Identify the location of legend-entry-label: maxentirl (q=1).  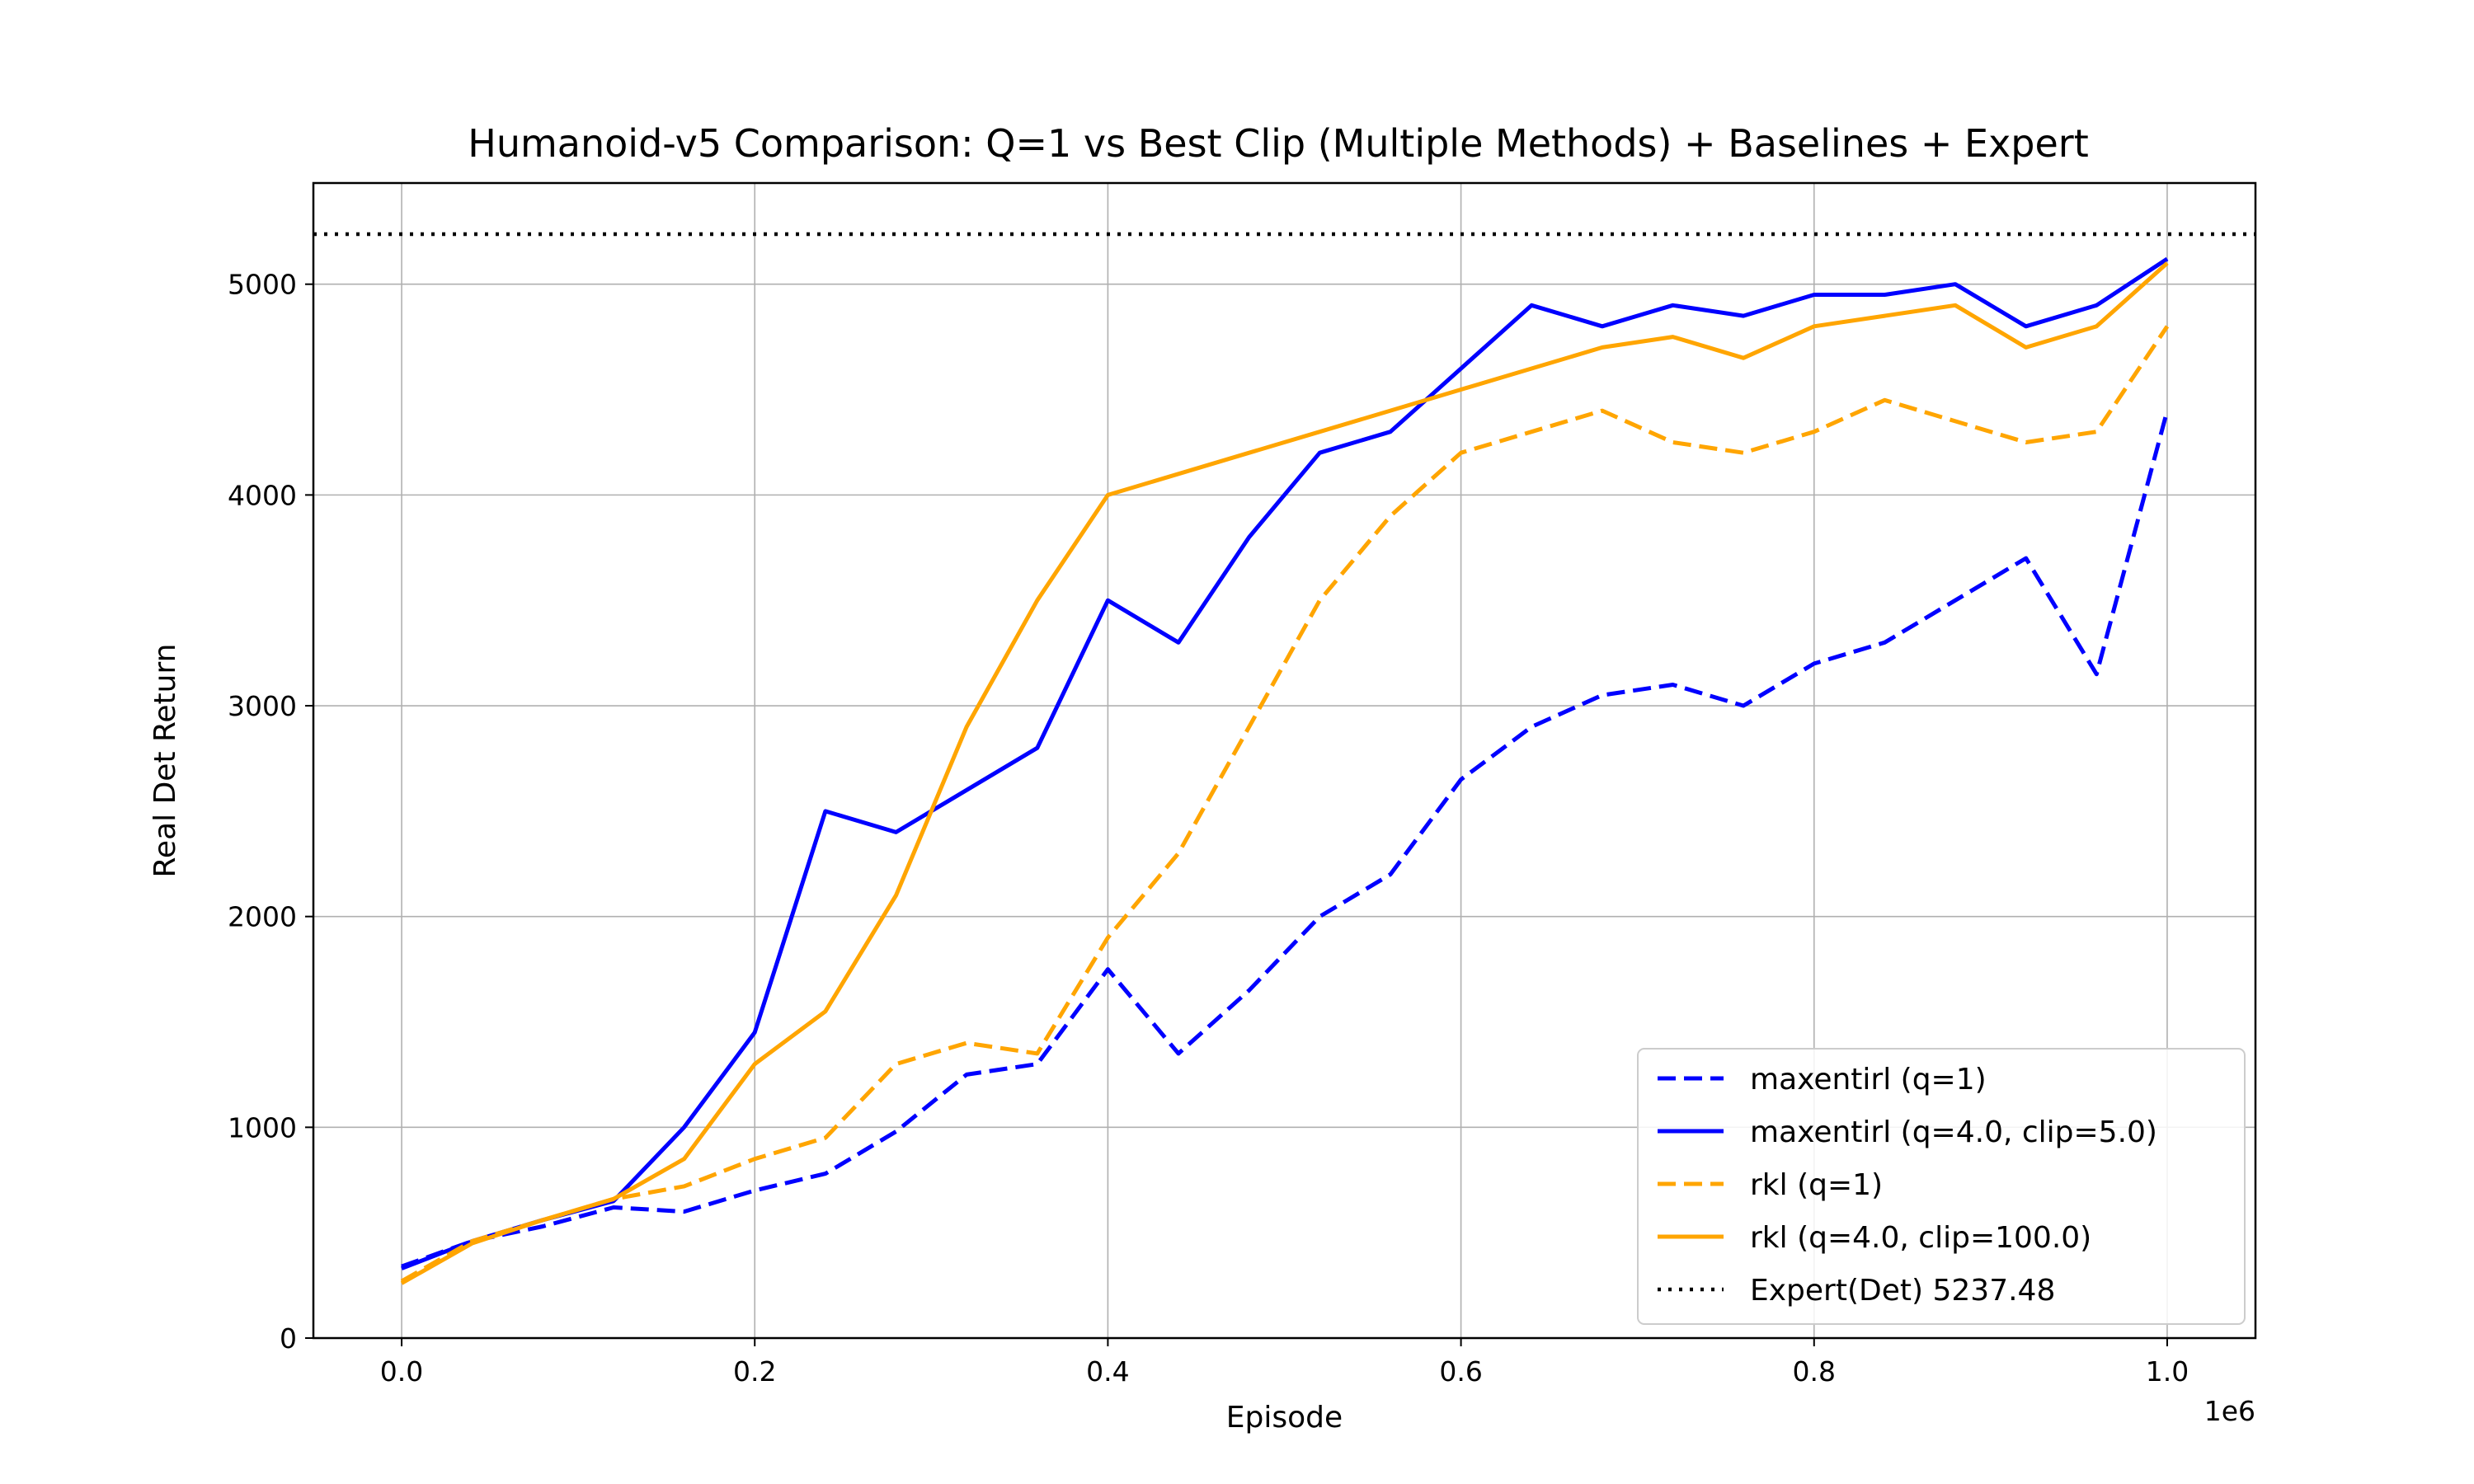
(1868, 1080).